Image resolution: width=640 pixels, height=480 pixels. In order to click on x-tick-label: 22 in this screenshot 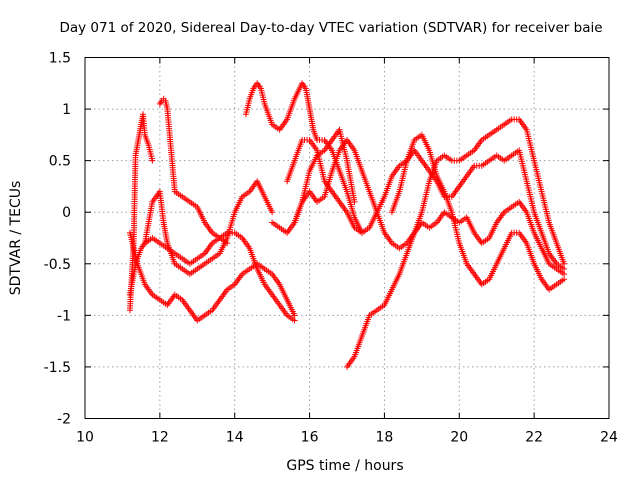, I will do `click(534, 438)`.